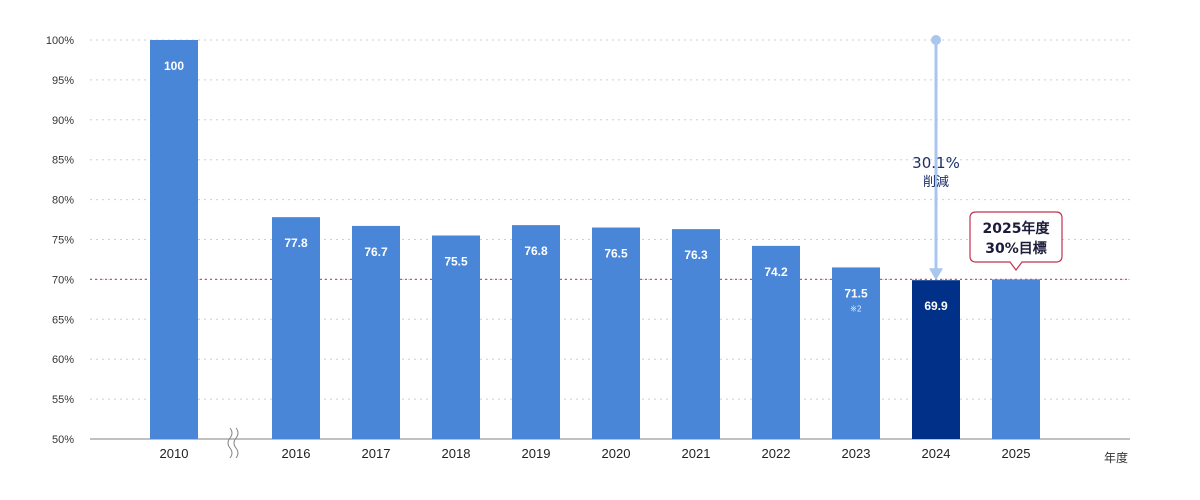 The image size is (1200, 500). Describe the element at coordinates (1016, 248) in the screenshot. I see `target-callout-line2: 30%目標` at that location.